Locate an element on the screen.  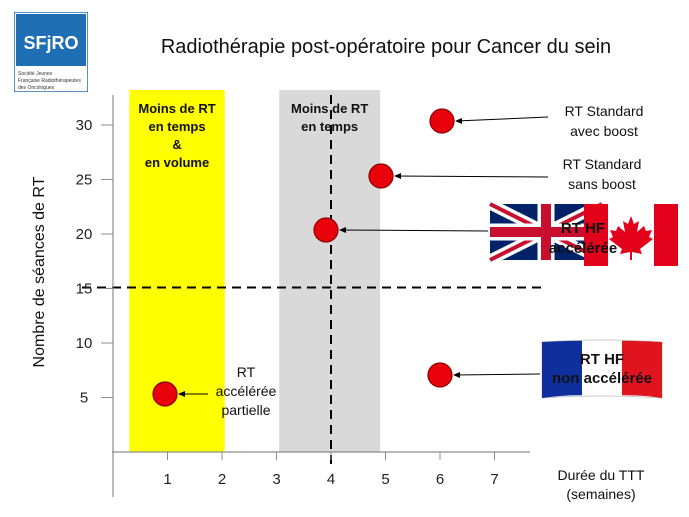
canada-flag-left-band is located at coordinates (596, 235).